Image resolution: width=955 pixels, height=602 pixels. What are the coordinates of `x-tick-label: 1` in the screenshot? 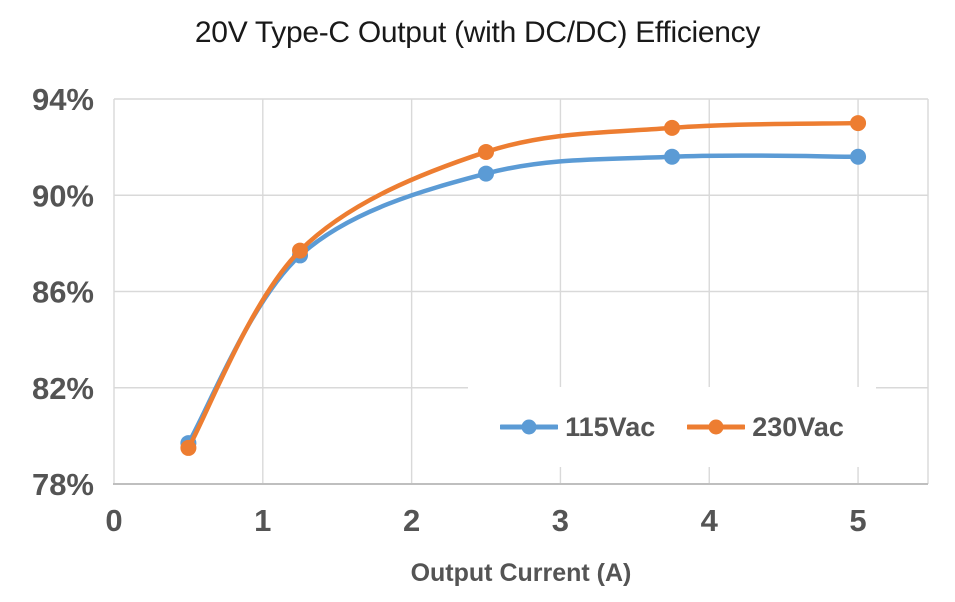 It's located at (262, 520).